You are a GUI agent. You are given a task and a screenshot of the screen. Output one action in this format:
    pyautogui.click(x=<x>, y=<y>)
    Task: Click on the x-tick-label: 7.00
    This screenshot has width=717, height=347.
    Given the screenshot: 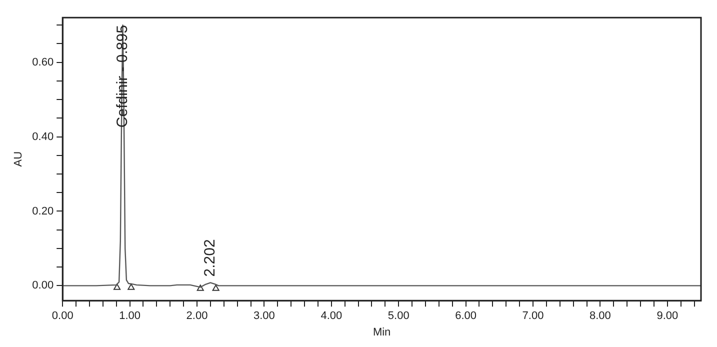 What is the action you would take?
    pyautogui.click(x=533, y=316)
    